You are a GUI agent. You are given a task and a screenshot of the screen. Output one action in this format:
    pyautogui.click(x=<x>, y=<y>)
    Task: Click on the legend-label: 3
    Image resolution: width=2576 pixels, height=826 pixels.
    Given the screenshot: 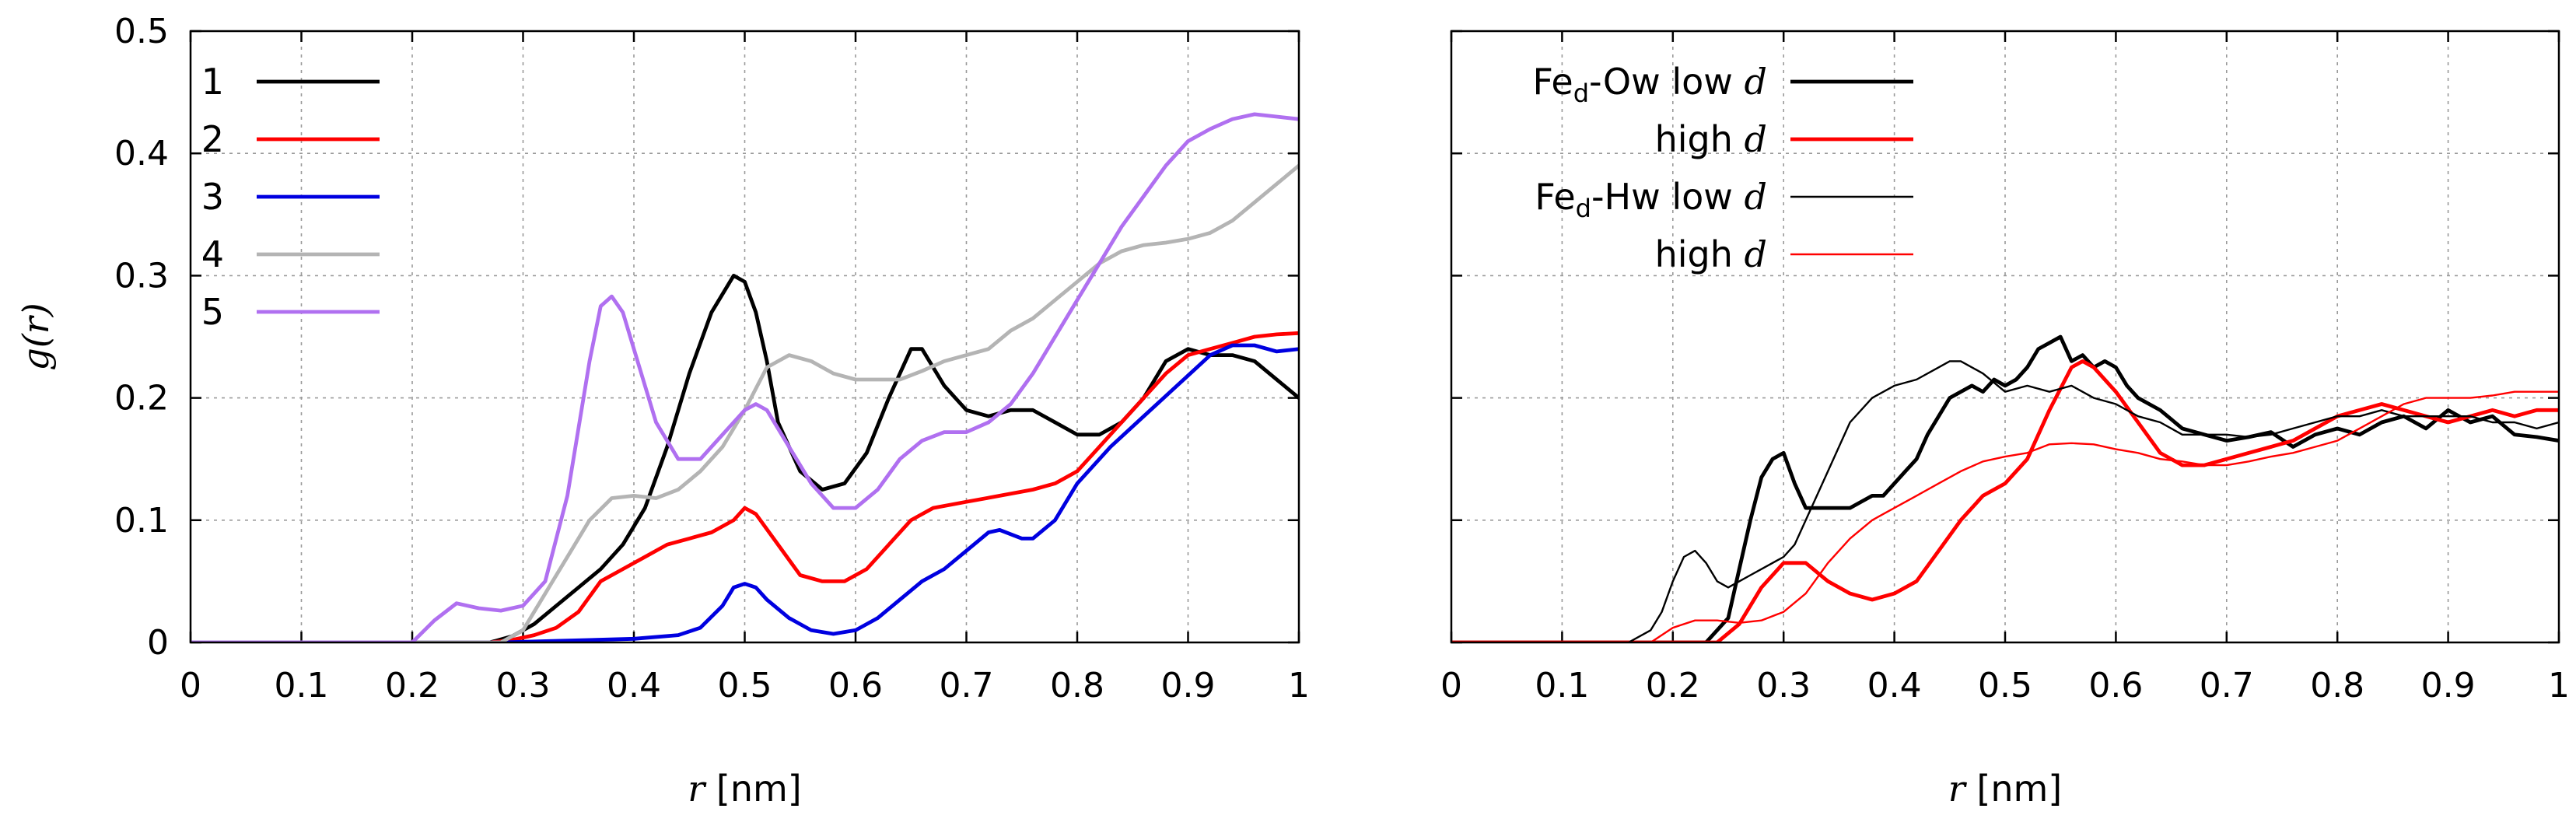 What is the action you would take?
    pyautogui.click(x=212, y=197)
    